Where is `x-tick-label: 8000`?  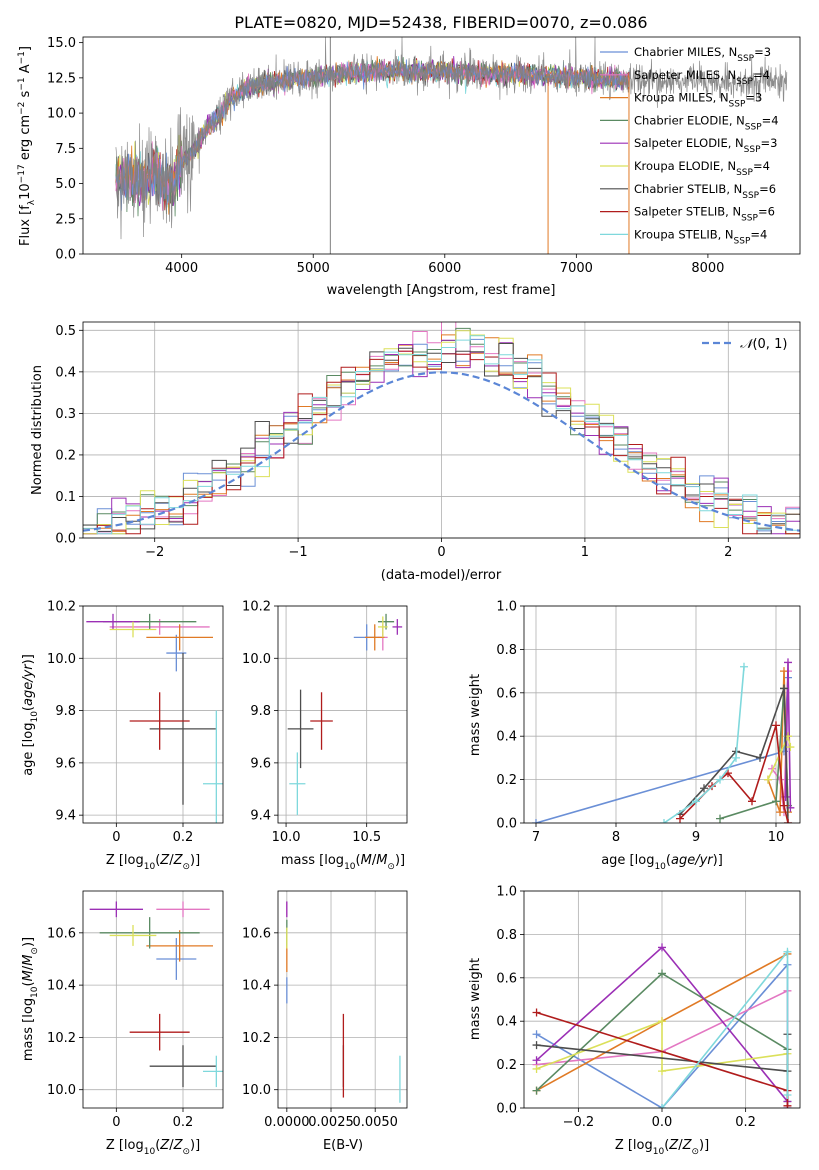 x-tick-label: 8000 is located at coordinates (707, 268).